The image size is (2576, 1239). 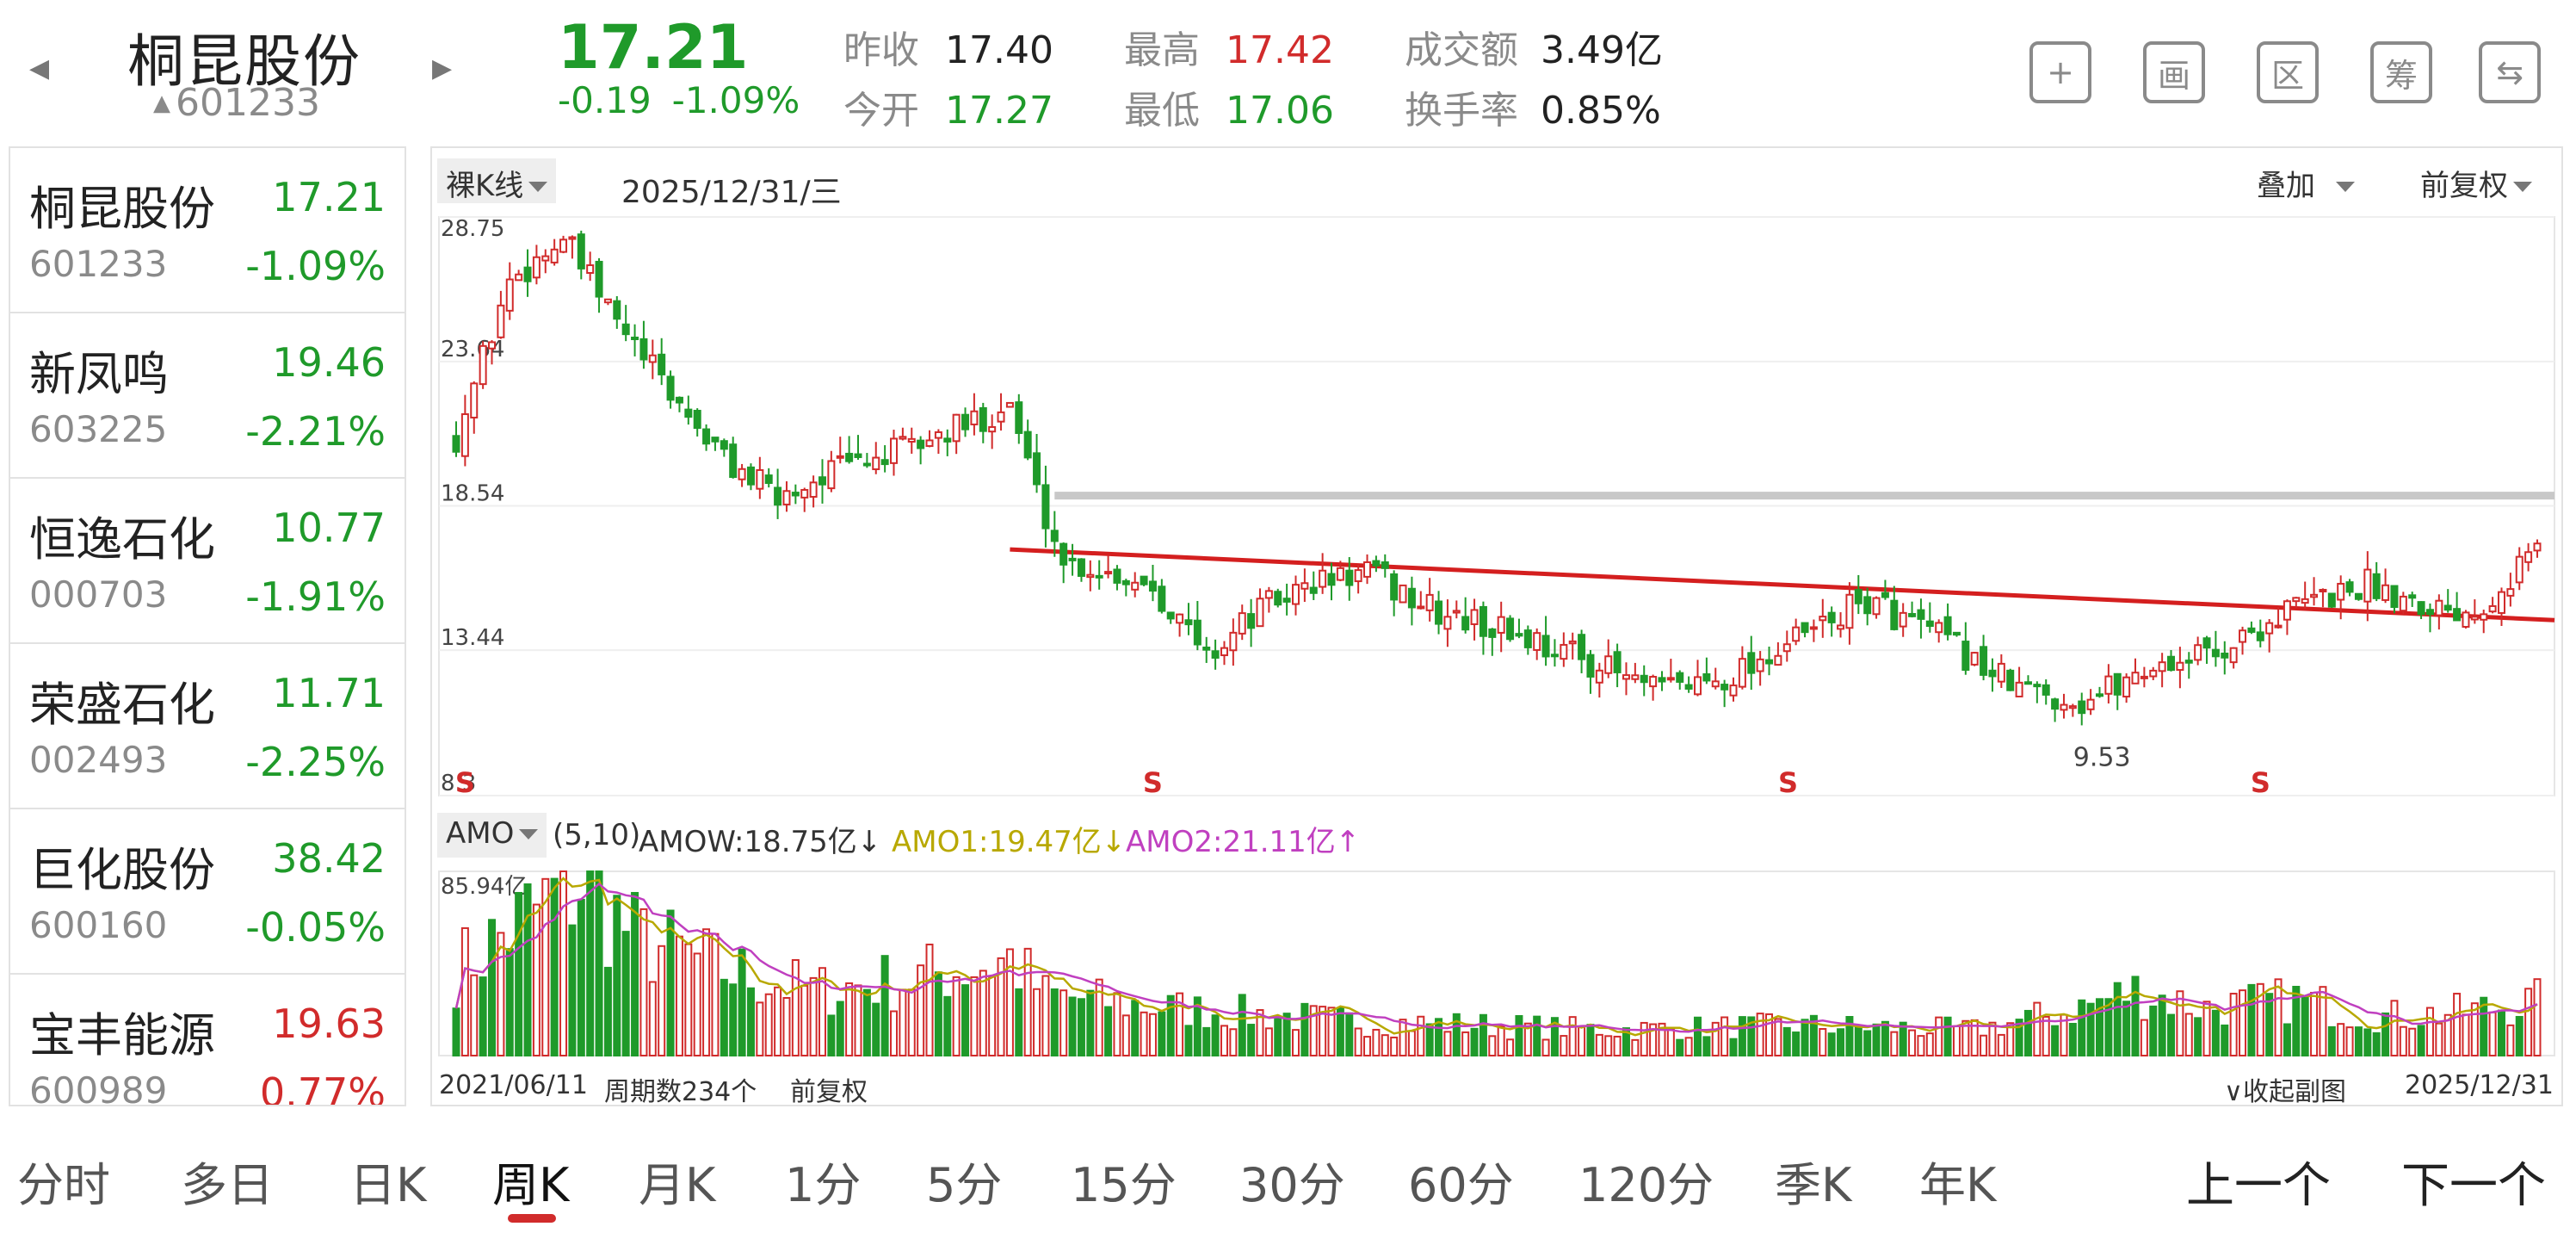 What do you see at coordinates (98, 429) in the screenshot?
I see `watchlist-item-code: 603225` at bounding box center [98, 429].